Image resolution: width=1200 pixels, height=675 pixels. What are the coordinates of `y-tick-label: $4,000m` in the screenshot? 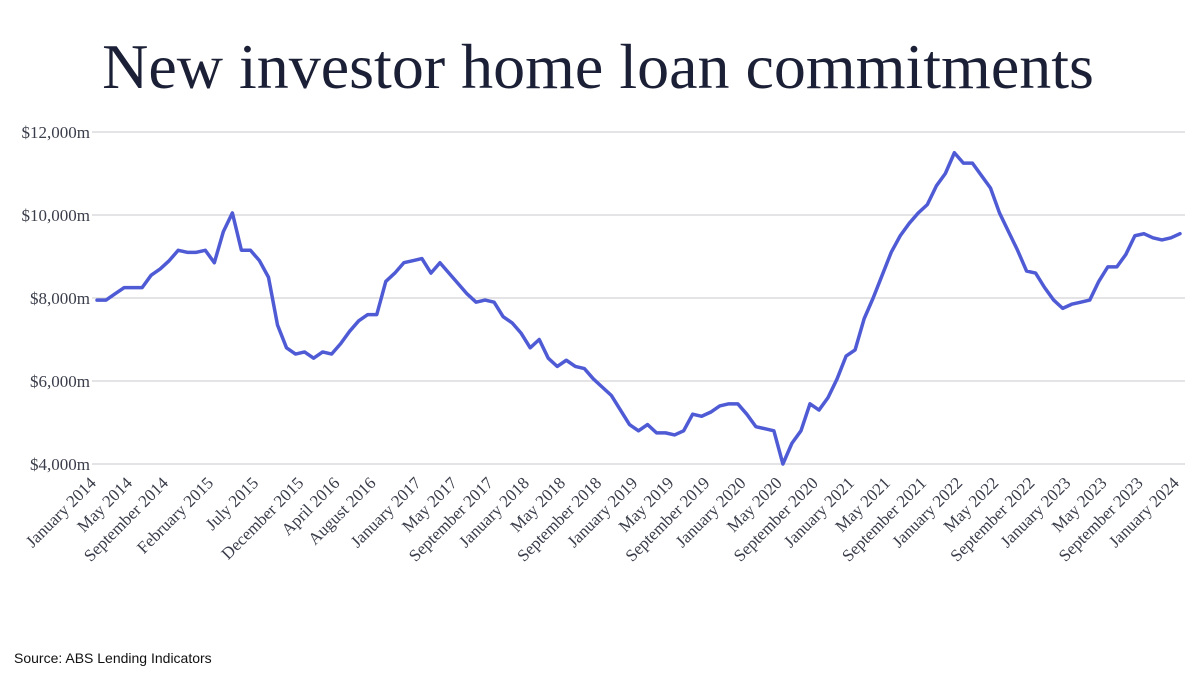 It's located at (60, 464).